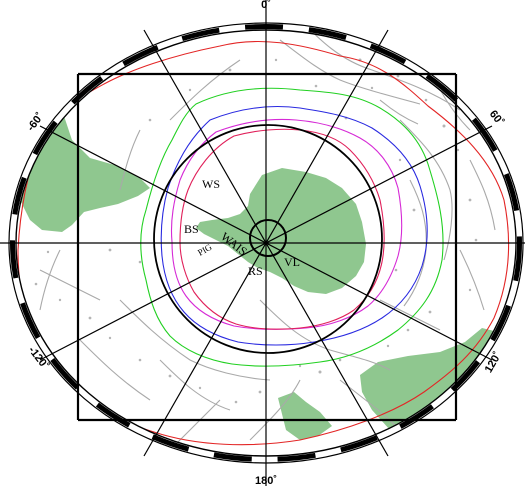 Image resolution: width=525 pixels, height=486 pixels. Describe the element at coordinates (266, 480) in the screenshot. I see `lon-label-180: 180˚` at that location.